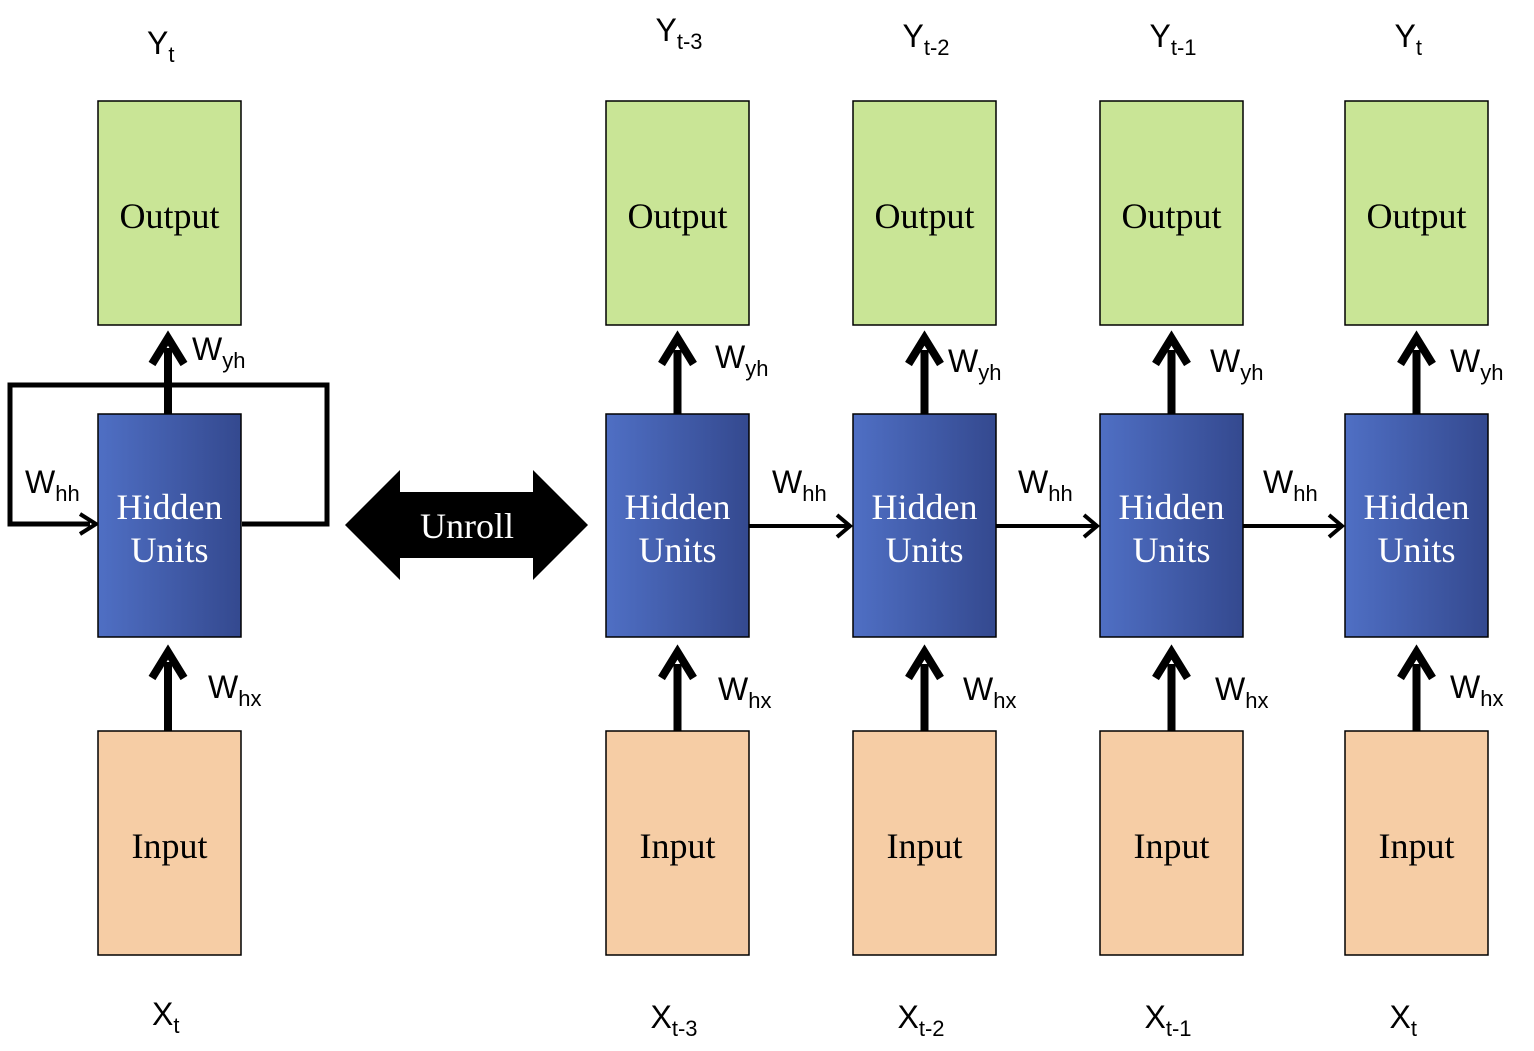 Image resolution: width=1534 pixels, height=1051 pixels. What do you see at coordinates (1168, 1020) in the screenshot?
I see `step-x-label: Xt-1` at bounding box center [1168, 1020].